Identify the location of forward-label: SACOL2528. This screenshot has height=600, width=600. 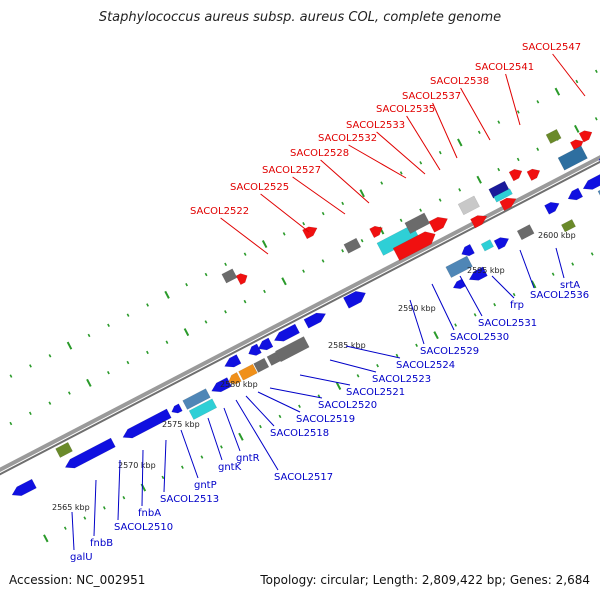
(319, 153).